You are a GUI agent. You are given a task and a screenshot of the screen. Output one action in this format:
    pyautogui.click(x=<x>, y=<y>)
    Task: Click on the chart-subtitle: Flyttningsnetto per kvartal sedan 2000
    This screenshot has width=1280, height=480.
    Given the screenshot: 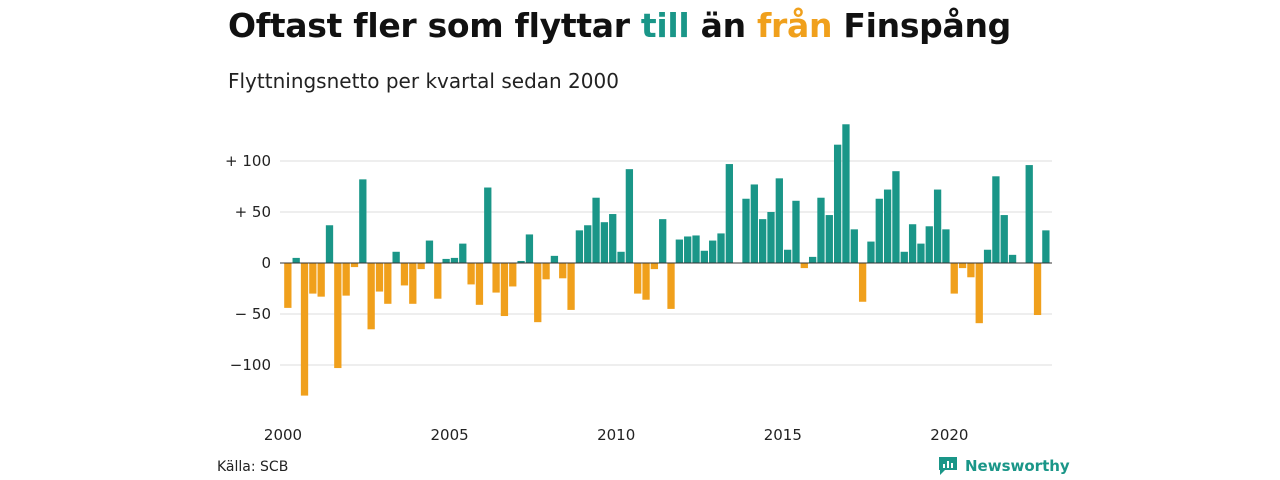 What is the action you would take?
    pyautogui.click(x=423, y=81)
    